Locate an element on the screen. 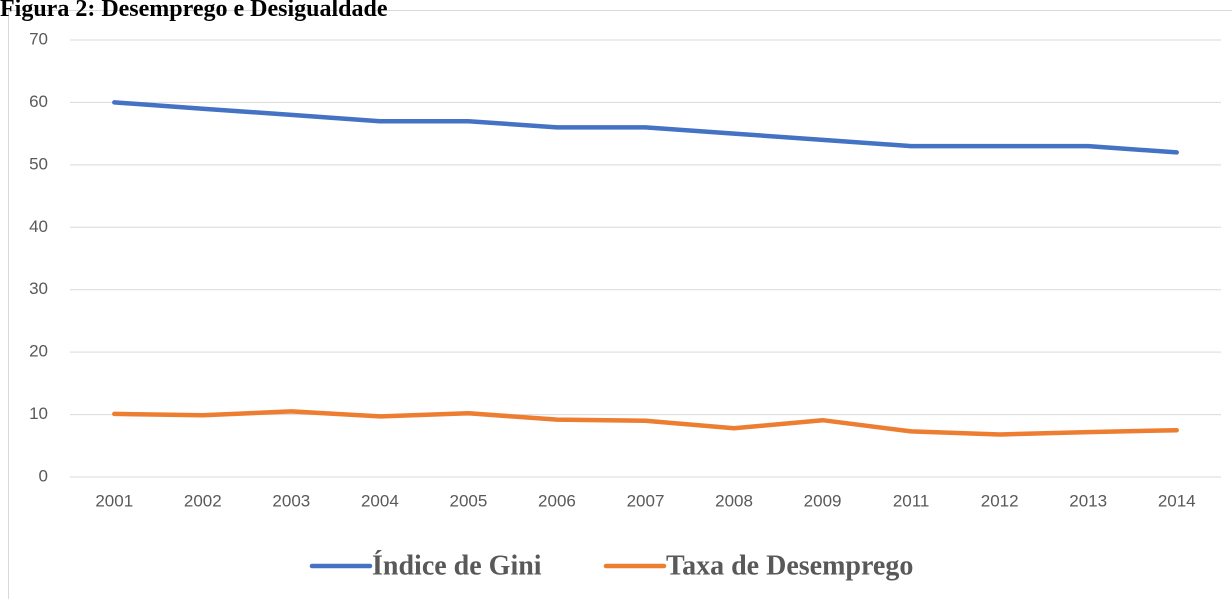 This screenshot has width=1232, height=599. x-tick-label: 2006 is located at coordinates (557, 500).